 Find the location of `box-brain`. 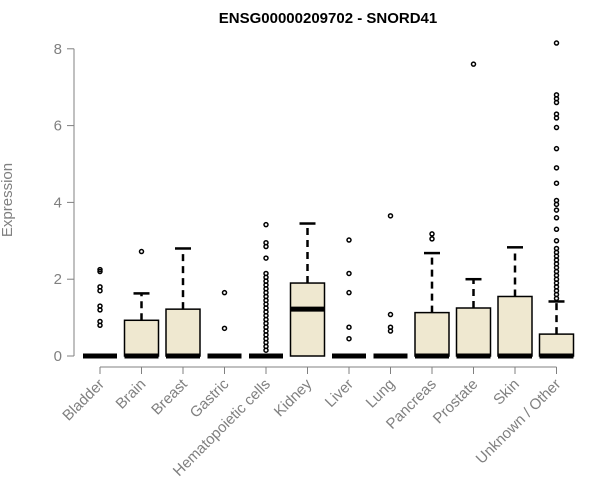

box-brain is located at coordinates (141, 303).